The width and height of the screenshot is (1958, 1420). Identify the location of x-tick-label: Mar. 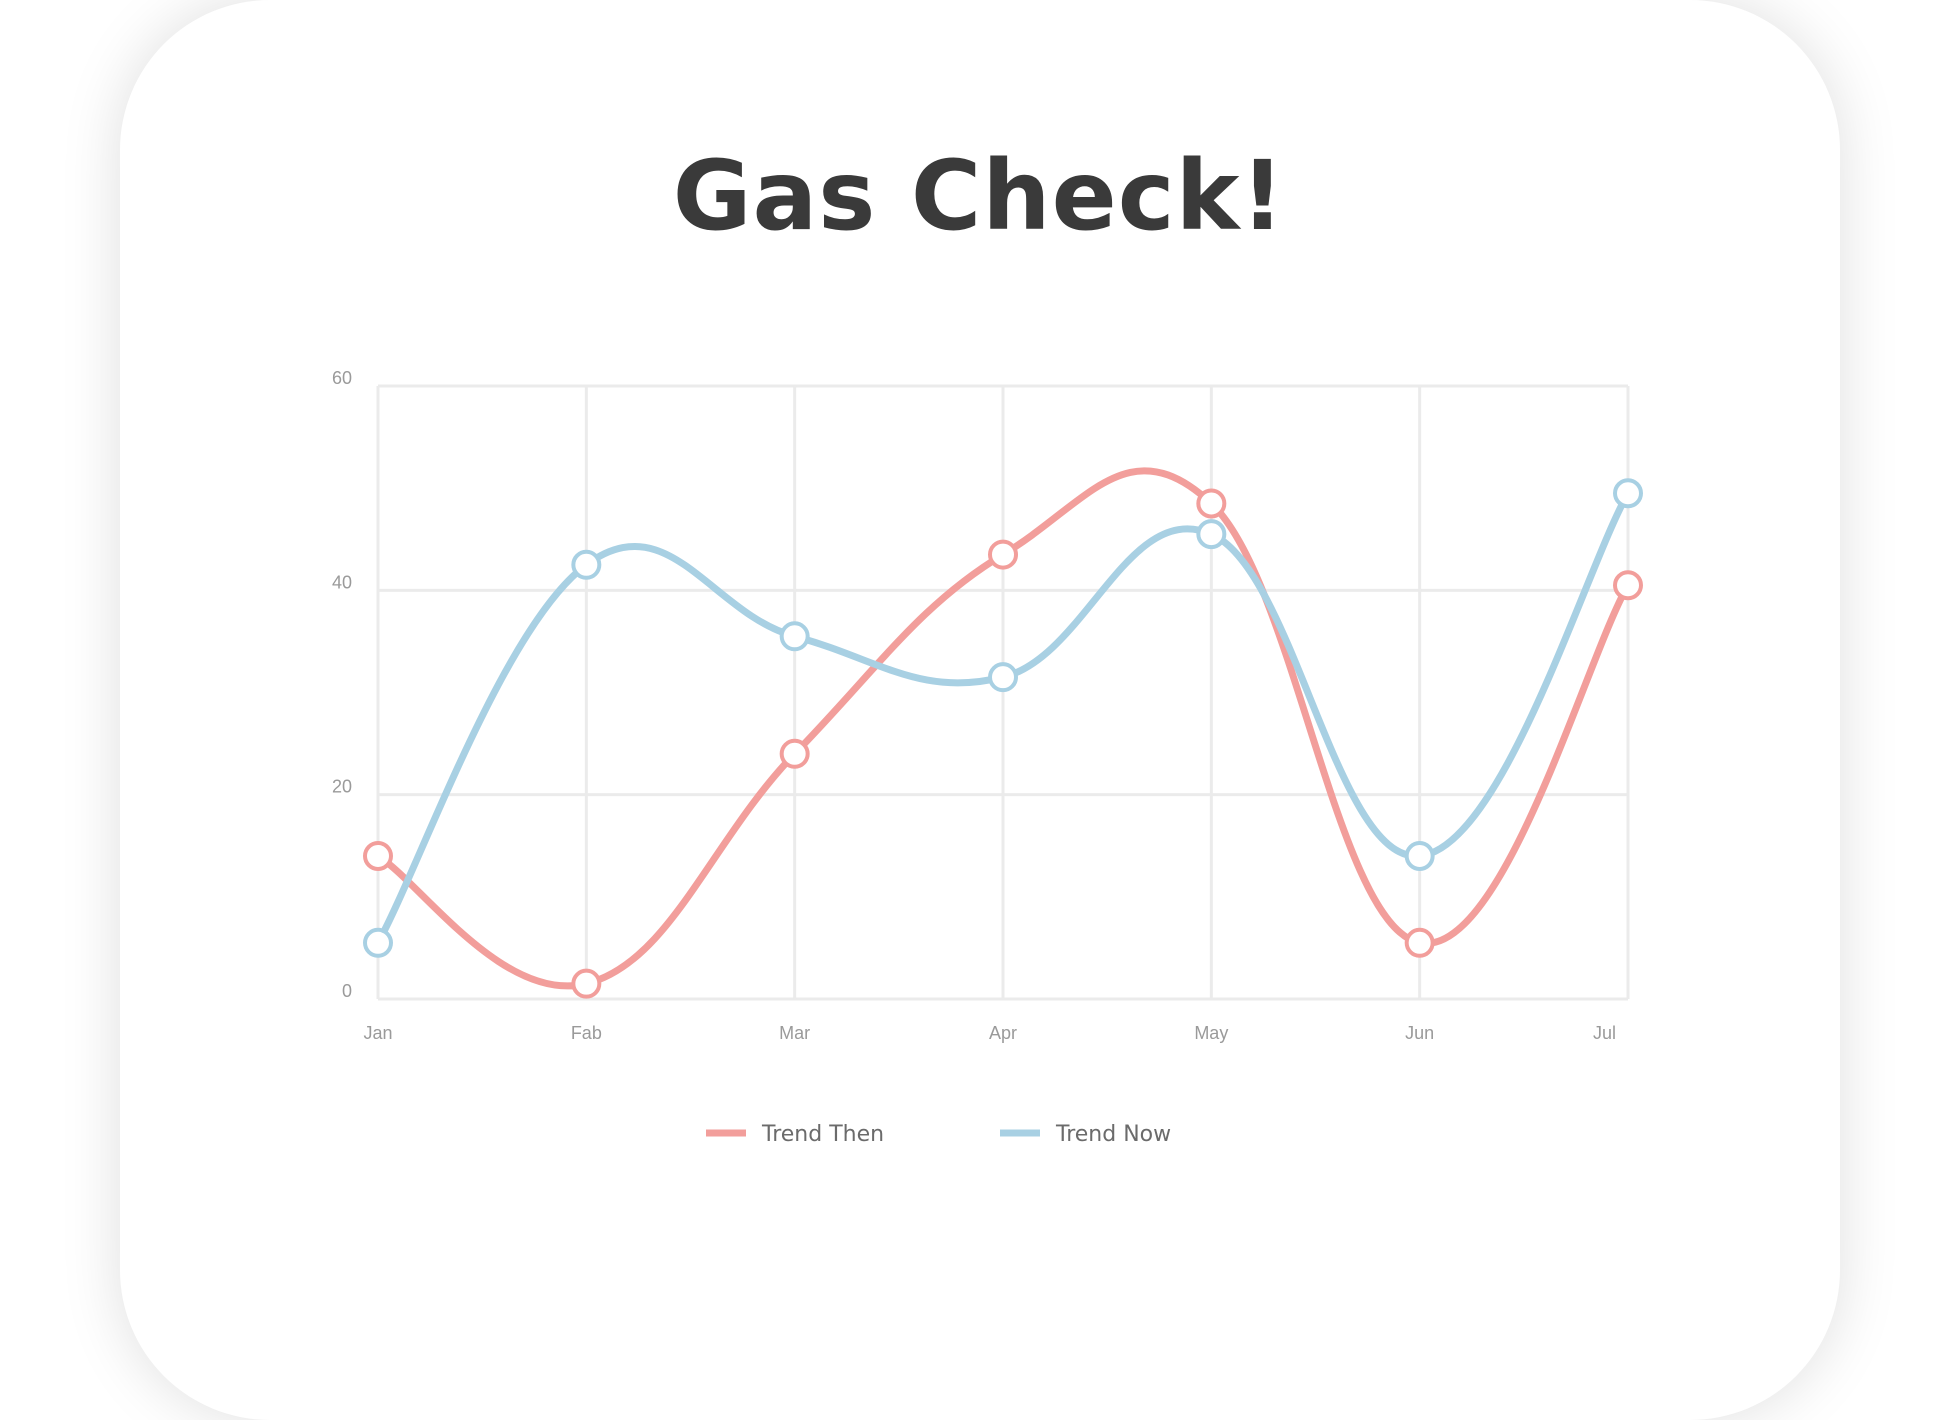
(794, 1033).